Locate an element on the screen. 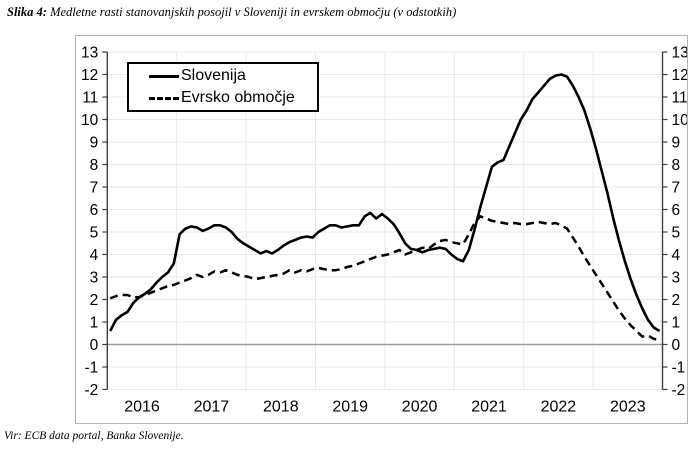 The width and height of the screenshot is (698, 450). solid-line-sample is located at coordinates (164, 76).